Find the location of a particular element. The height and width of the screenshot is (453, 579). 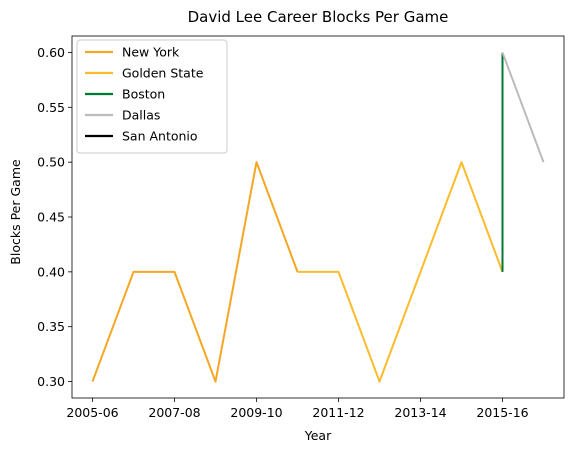

x-axis-title: Year is located at coordinates (318, 435).